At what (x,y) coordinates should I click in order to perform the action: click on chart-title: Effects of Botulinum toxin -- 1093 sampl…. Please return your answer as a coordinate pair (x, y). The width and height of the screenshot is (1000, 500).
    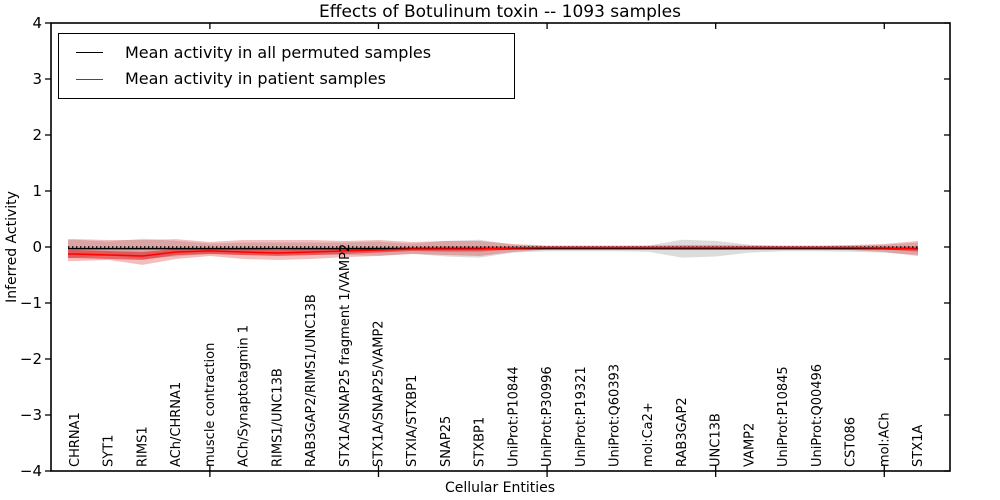
    Looking at the image, I should click on (500, 12).